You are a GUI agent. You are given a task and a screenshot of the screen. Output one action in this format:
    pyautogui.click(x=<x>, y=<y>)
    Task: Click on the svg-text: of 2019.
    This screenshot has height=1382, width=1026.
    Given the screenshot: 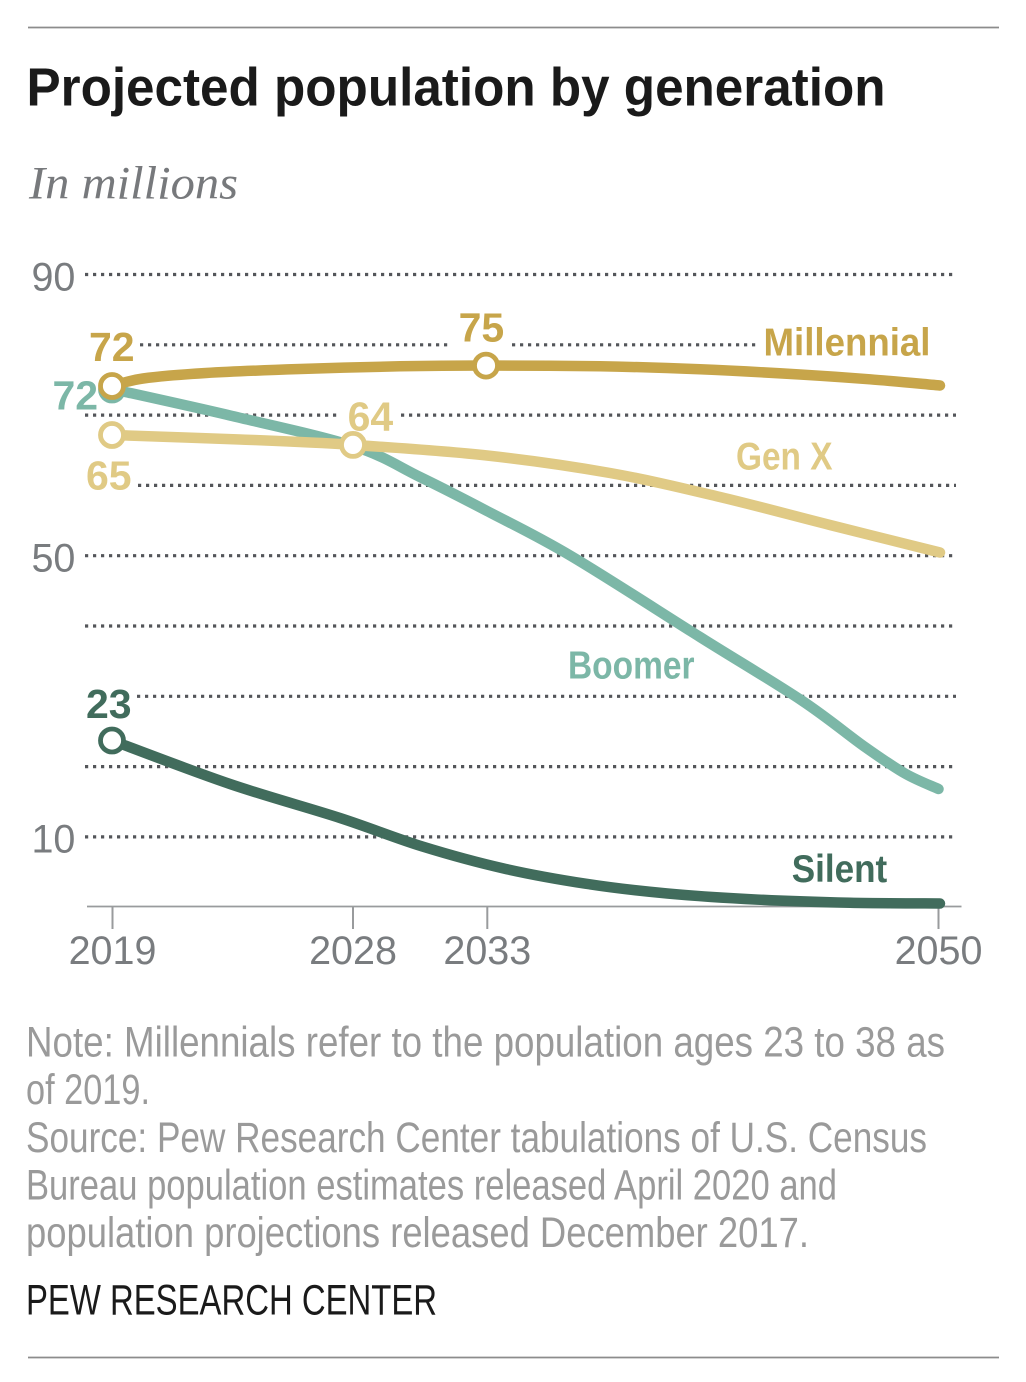 What is the action you would take?
    pyautogui.click(x=88, y=1090)
    